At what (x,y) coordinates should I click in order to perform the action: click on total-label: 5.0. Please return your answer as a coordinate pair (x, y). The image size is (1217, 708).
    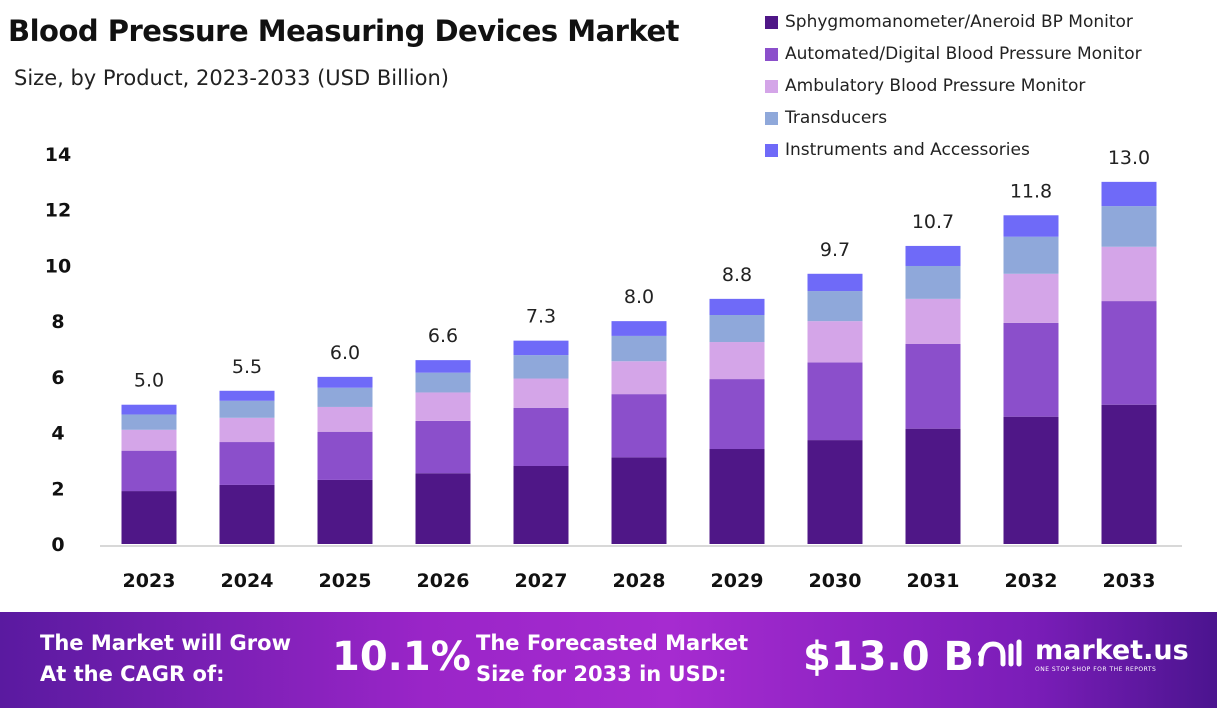
    Looking at the image, I should click on (149, 381).